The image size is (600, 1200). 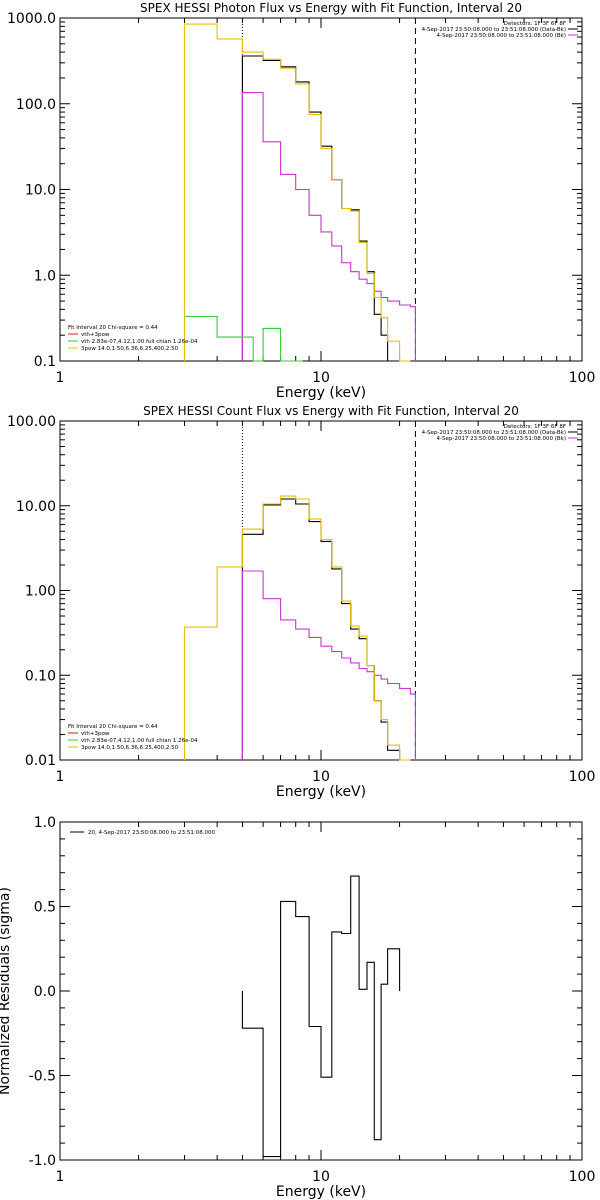 What do you see at coordinates (36, 507) in the screenshot?
I see `y-tick-label: 10.00` at bounding box center [36, 507].